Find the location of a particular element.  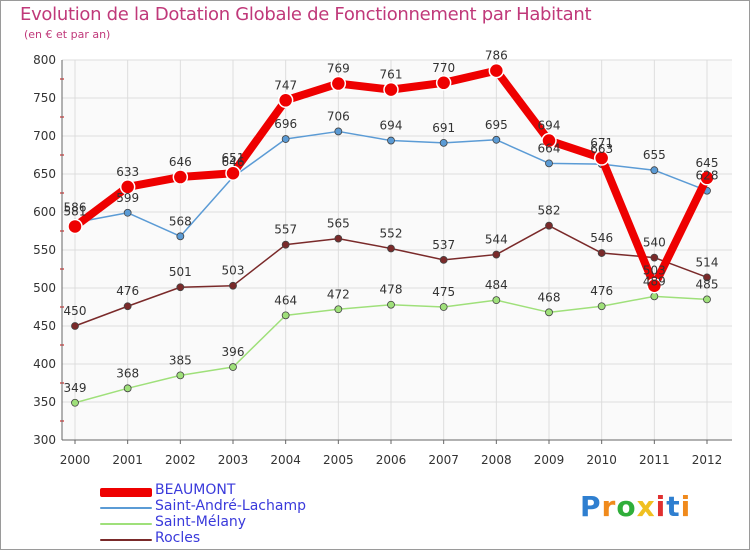

logo-letter: r is located at coordinates (609, 506).